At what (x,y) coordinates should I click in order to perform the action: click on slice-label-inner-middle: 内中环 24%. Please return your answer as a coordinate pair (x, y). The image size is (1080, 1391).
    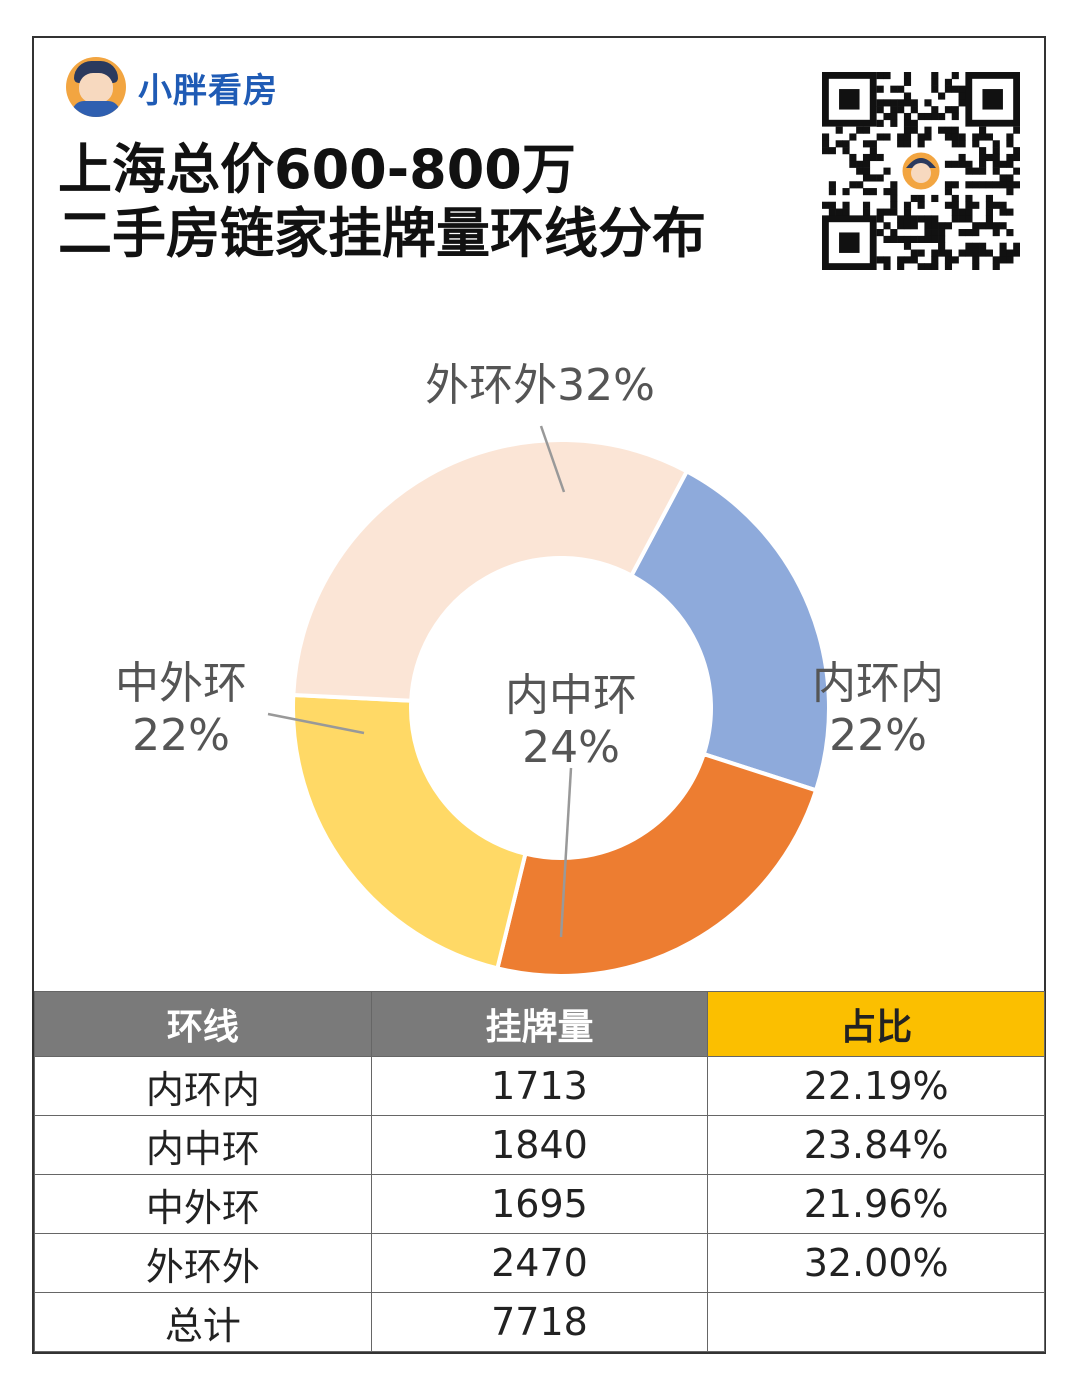
    Looking at the image, I should click on (571, 721).